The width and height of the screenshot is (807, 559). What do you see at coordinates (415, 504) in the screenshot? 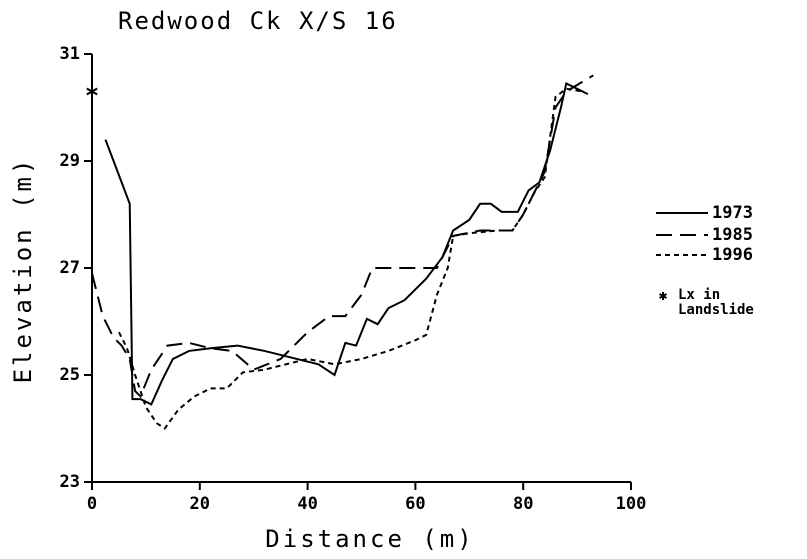
I see `x-tick-label: 60` at bounding box center [415, 504].